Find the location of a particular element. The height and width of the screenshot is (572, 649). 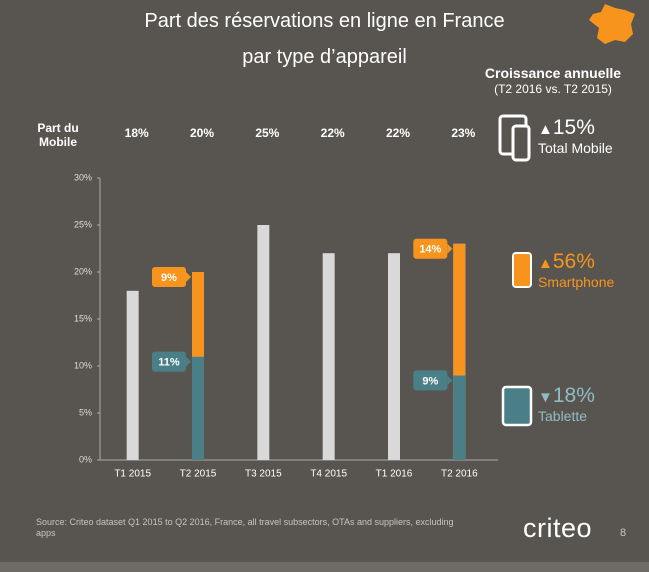

france-map is located at coordinates (612, 24).